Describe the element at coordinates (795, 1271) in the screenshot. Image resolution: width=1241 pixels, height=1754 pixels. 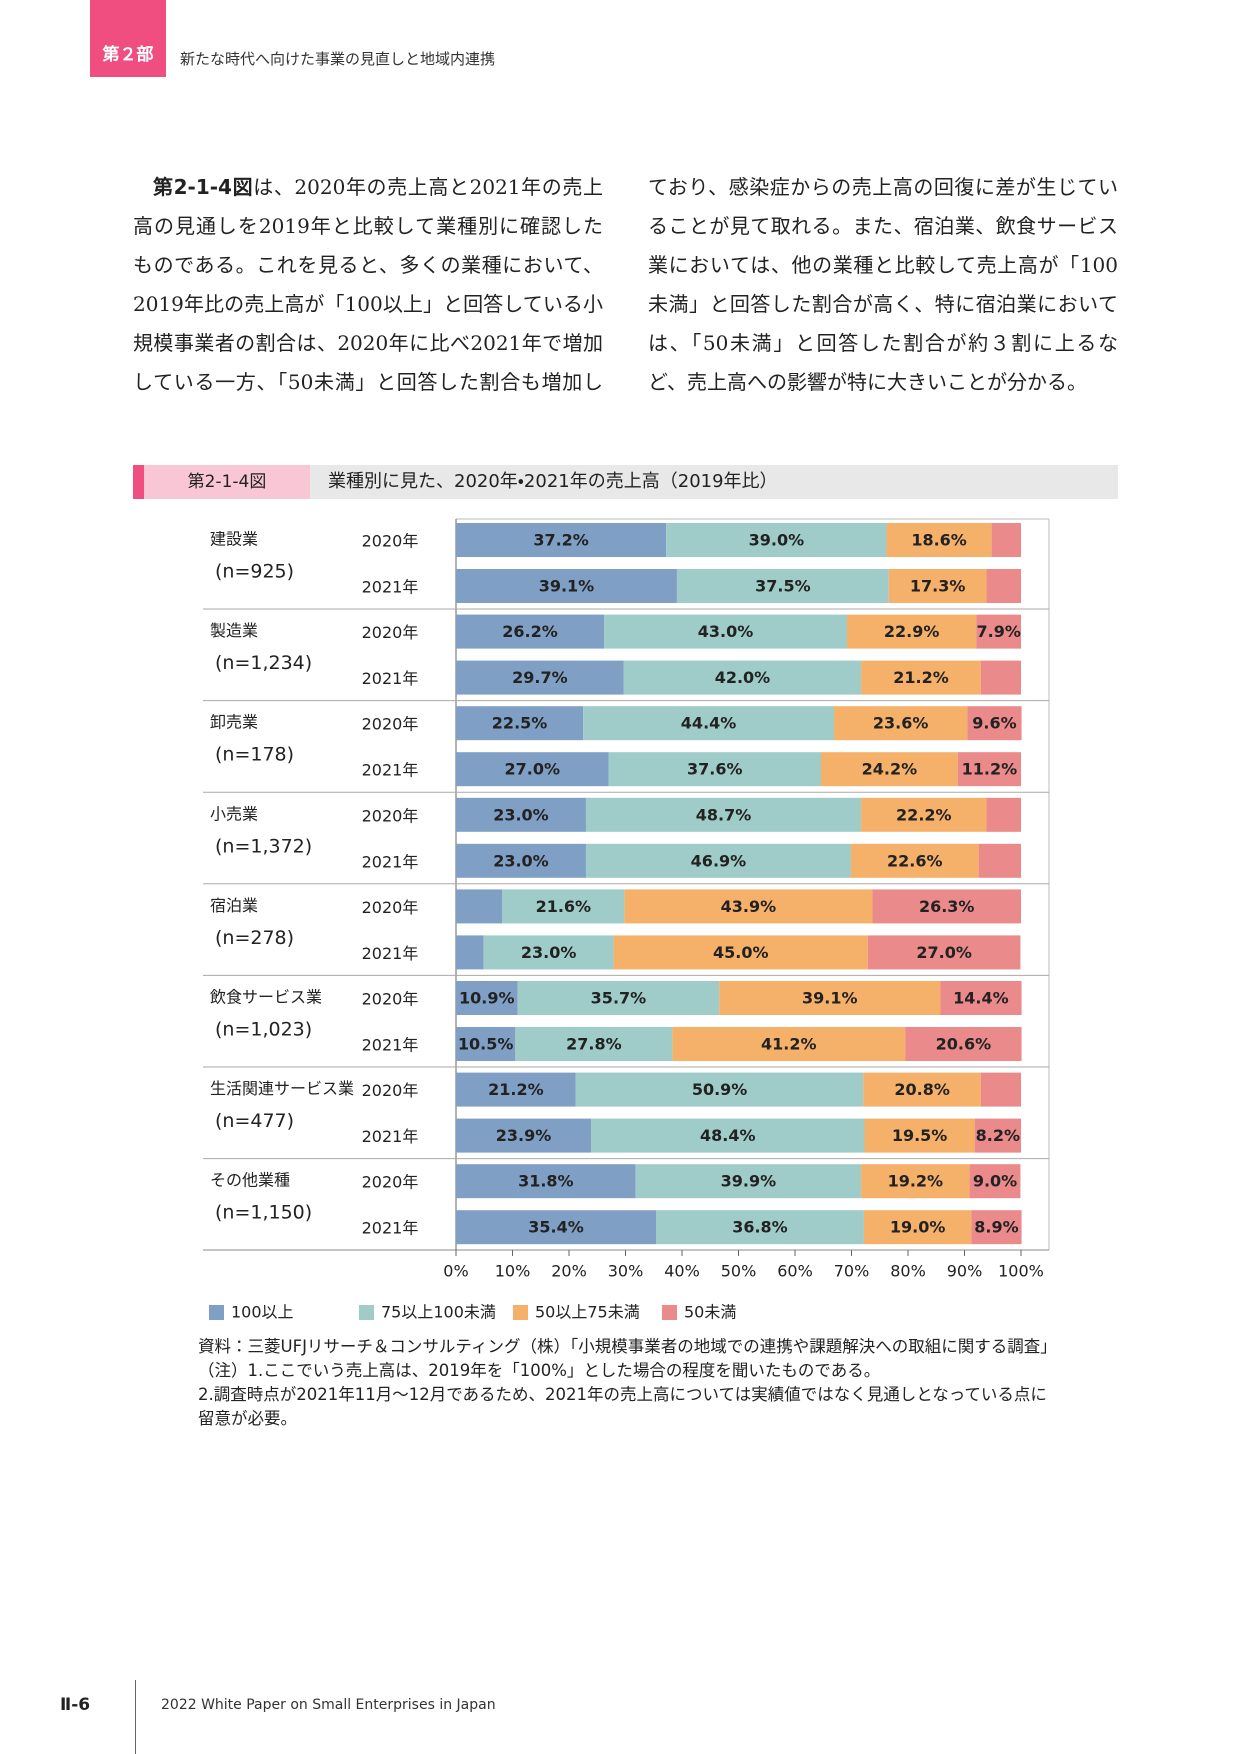
I see `x-tick-label: 60%` at that location.